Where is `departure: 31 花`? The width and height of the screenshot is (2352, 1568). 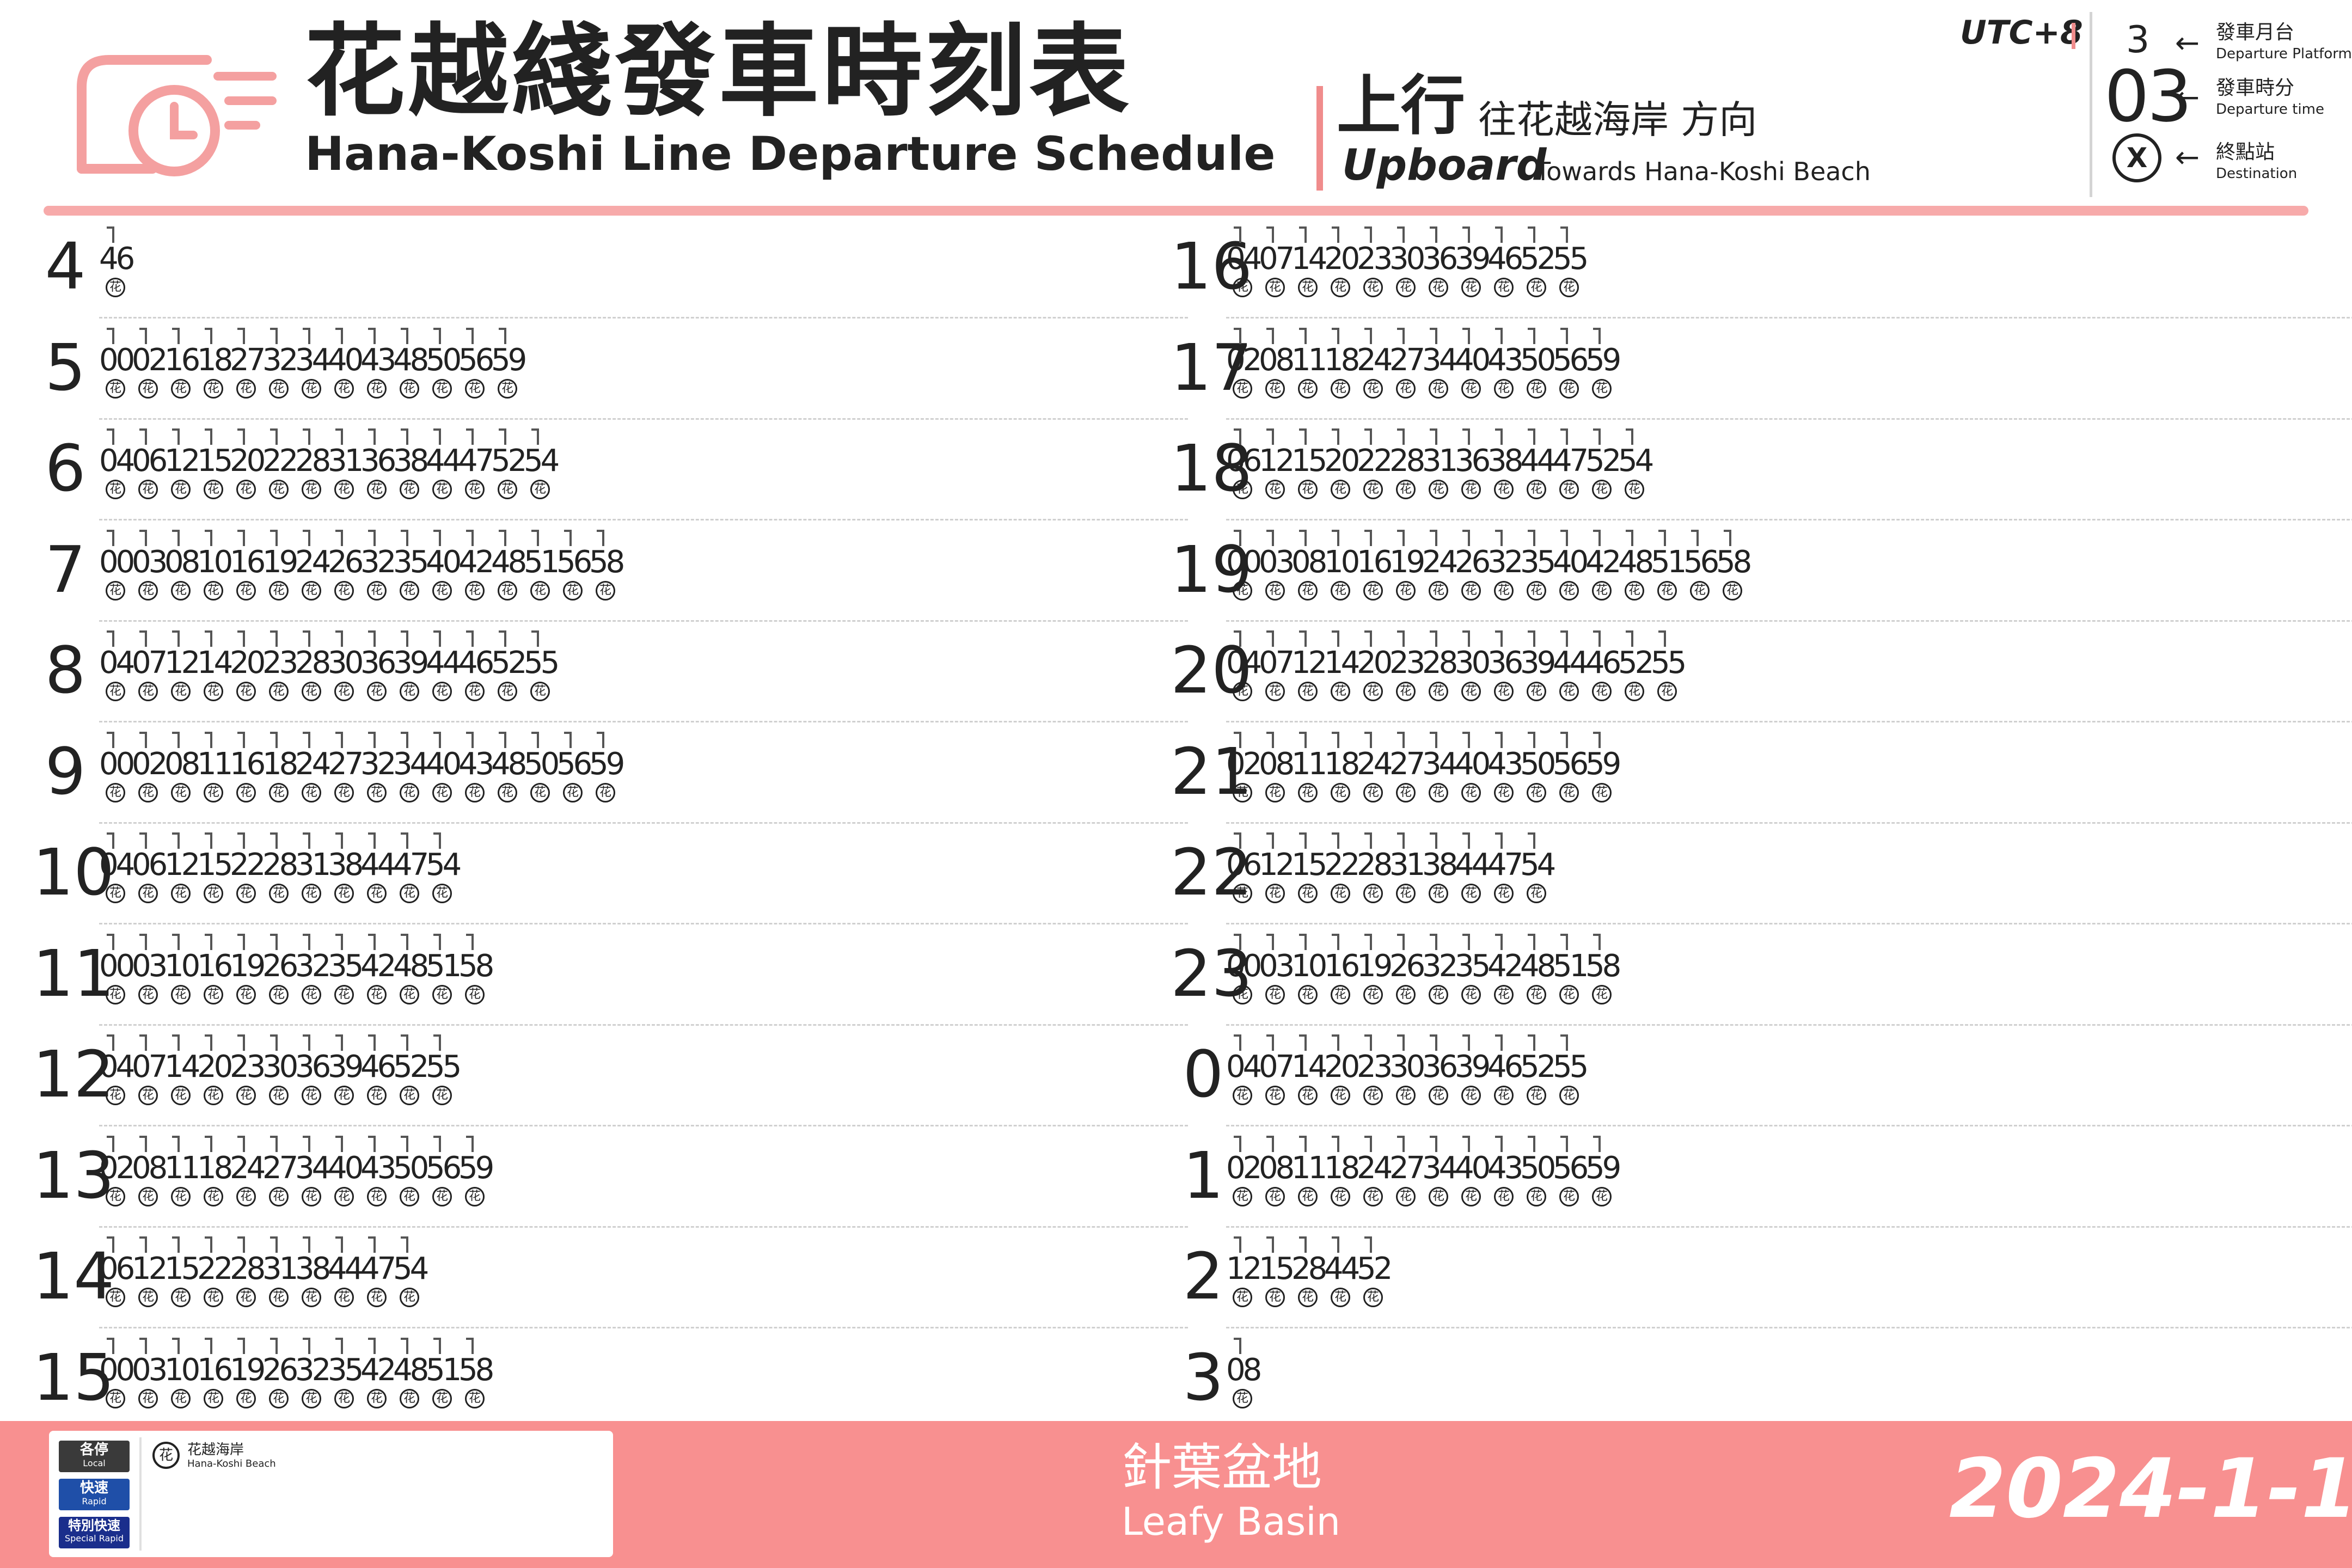
departure: 31 花 is located at coordinates (1440, 466).